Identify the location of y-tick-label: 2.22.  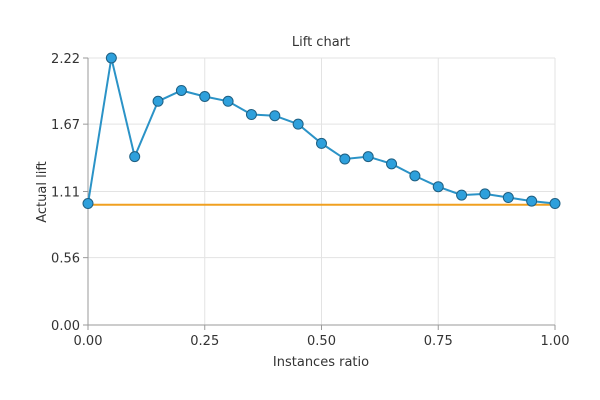
(65, 59).